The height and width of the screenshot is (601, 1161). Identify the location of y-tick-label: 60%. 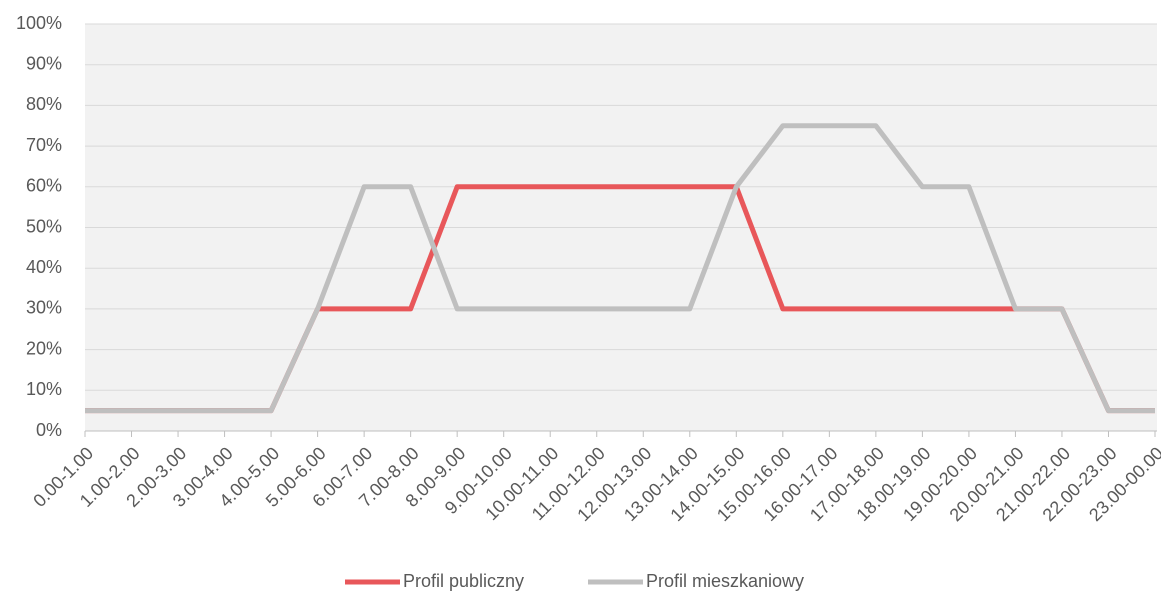
(44, 186).